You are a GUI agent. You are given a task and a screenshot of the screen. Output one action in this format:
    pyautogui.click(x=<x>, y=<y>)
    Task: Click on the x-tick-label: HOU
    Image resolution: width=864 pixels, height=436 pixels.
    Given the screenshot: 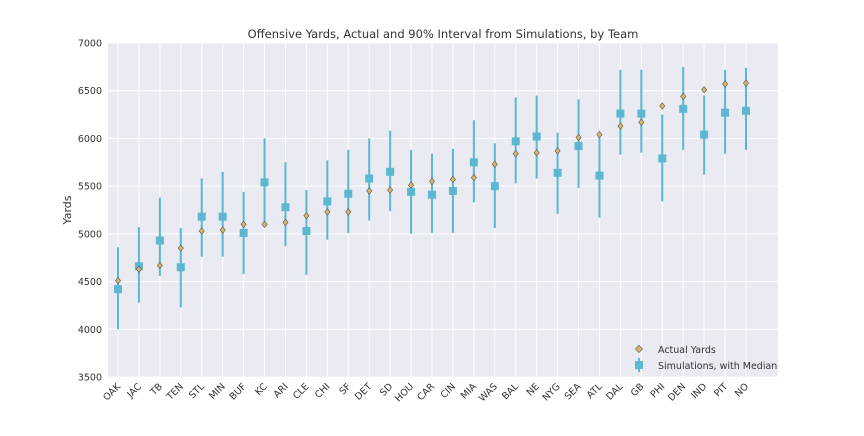 What is the action you would take?
    pyautogui.click(x=404, y=392)
    